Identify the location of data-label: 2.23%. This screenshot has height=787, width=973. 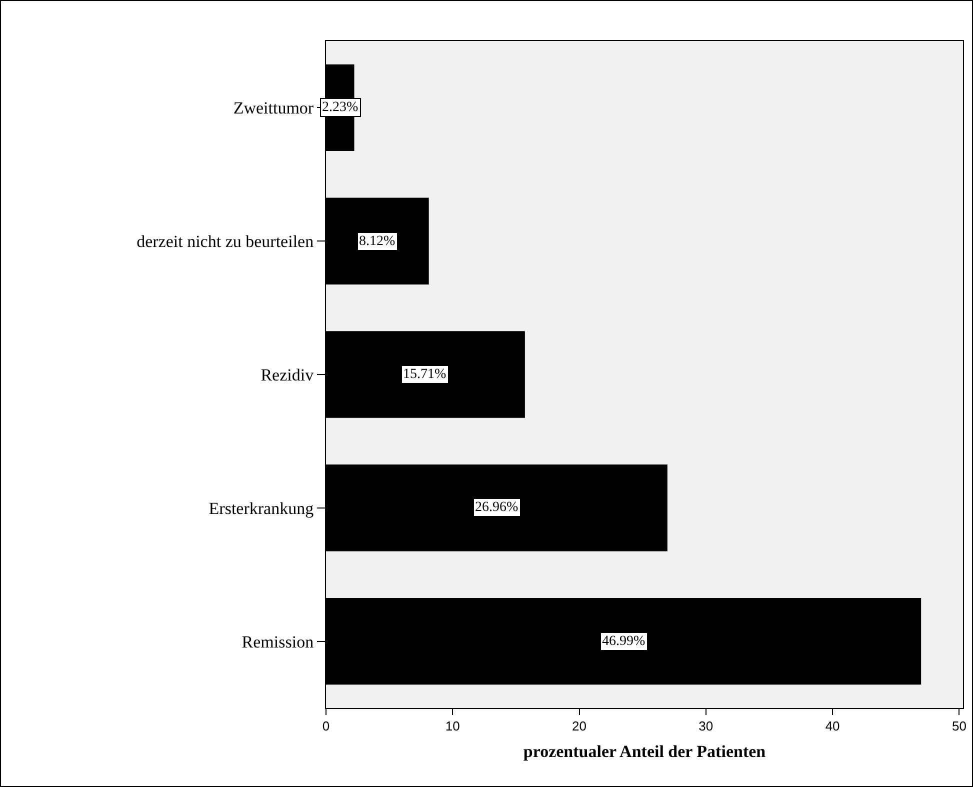
(340, 107).